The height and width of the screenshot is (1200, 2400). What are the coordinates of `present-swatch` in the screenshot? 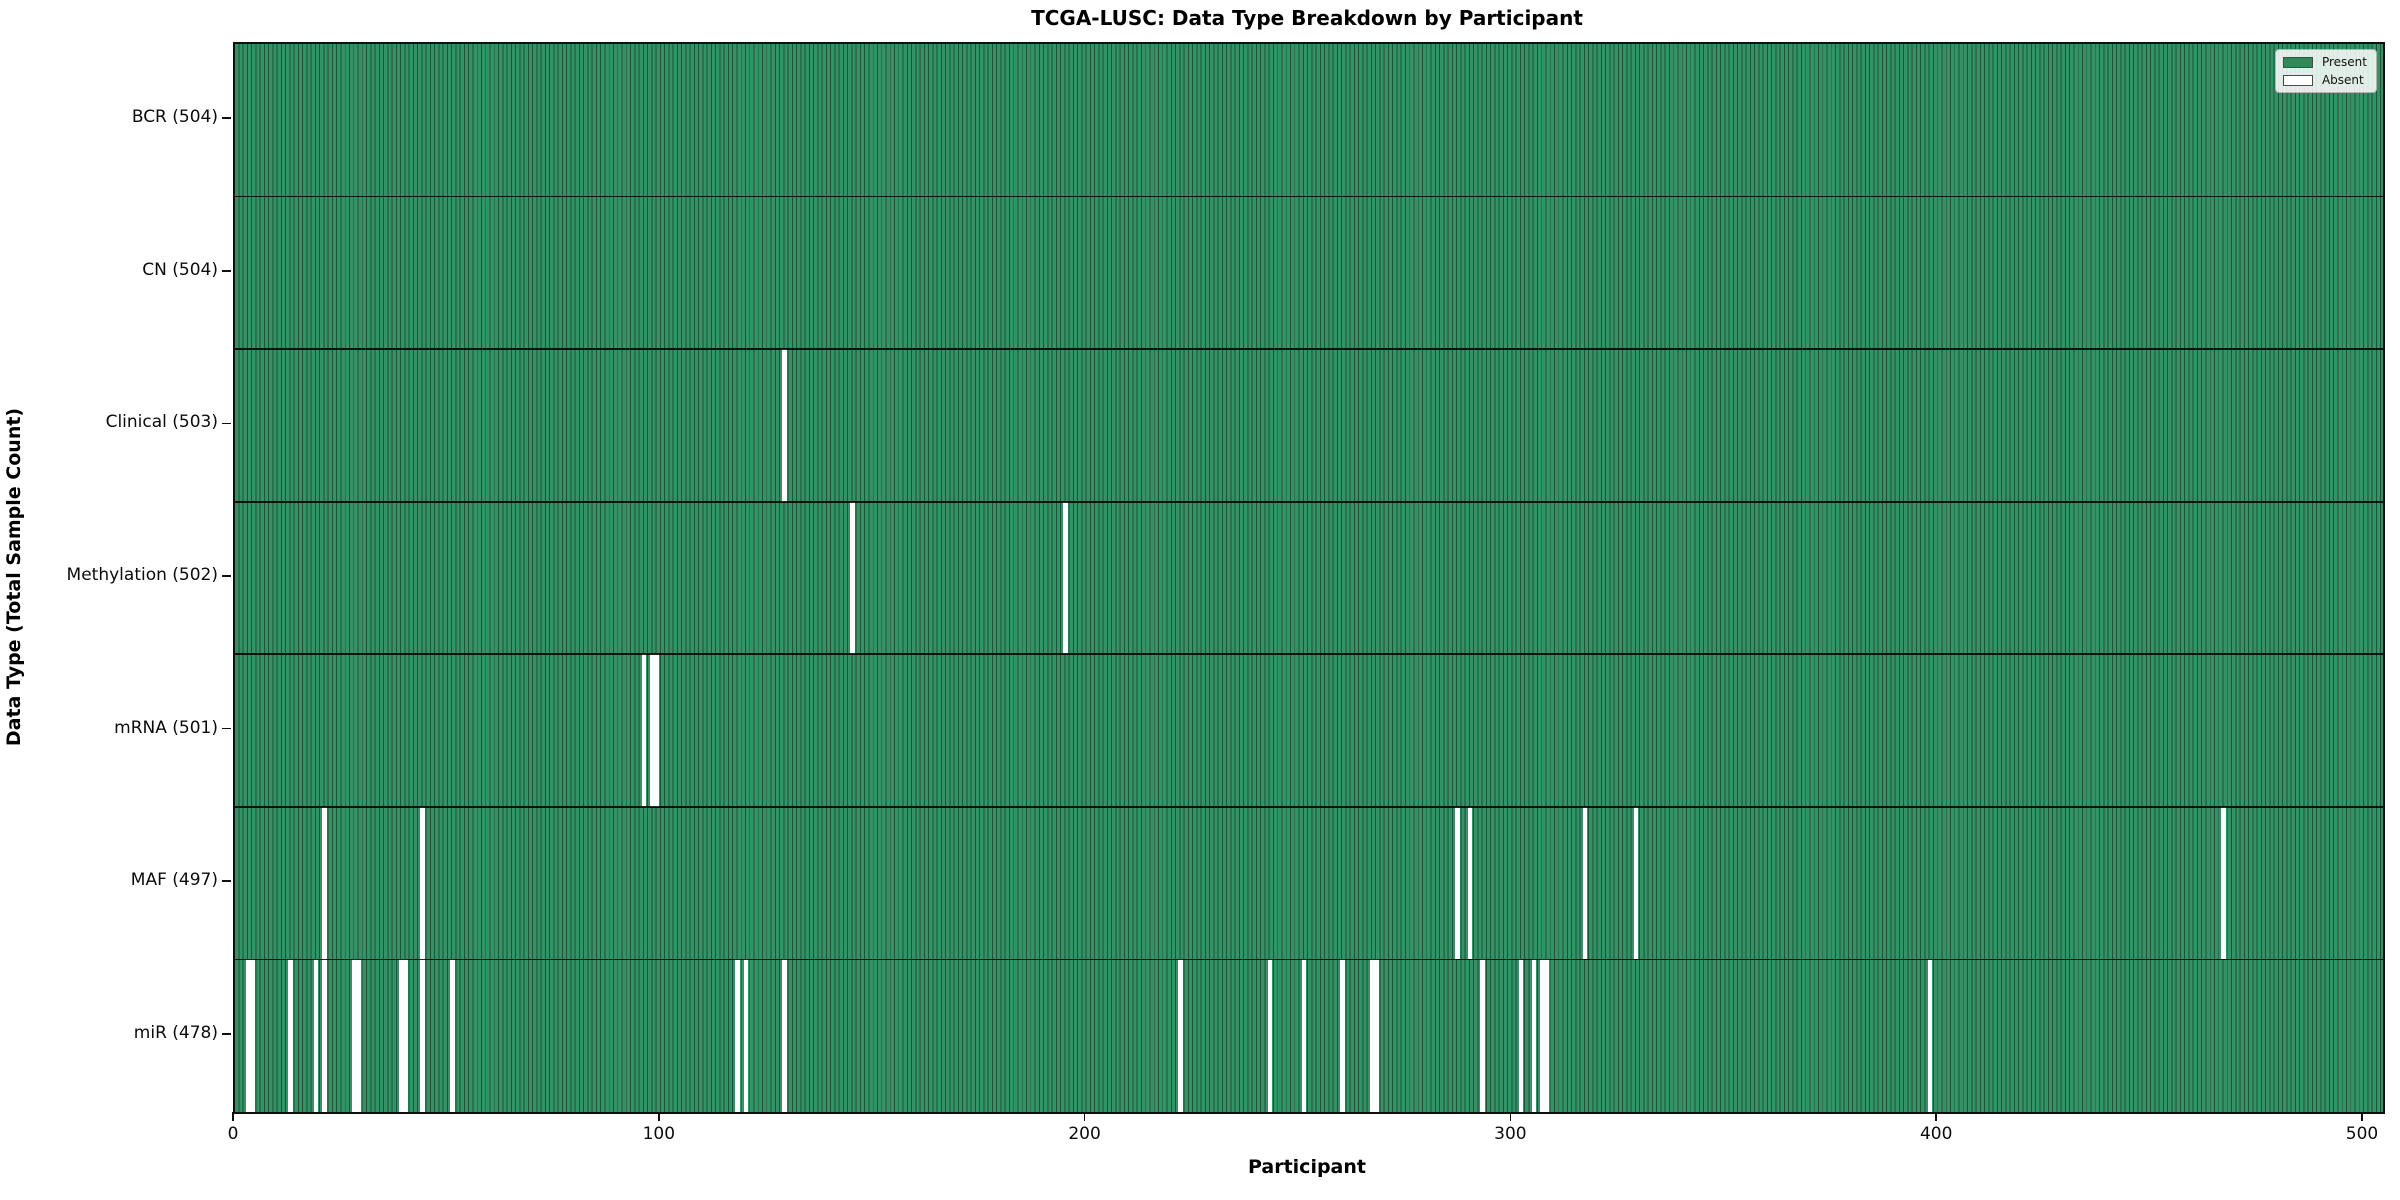 It's located at (2297, 62).